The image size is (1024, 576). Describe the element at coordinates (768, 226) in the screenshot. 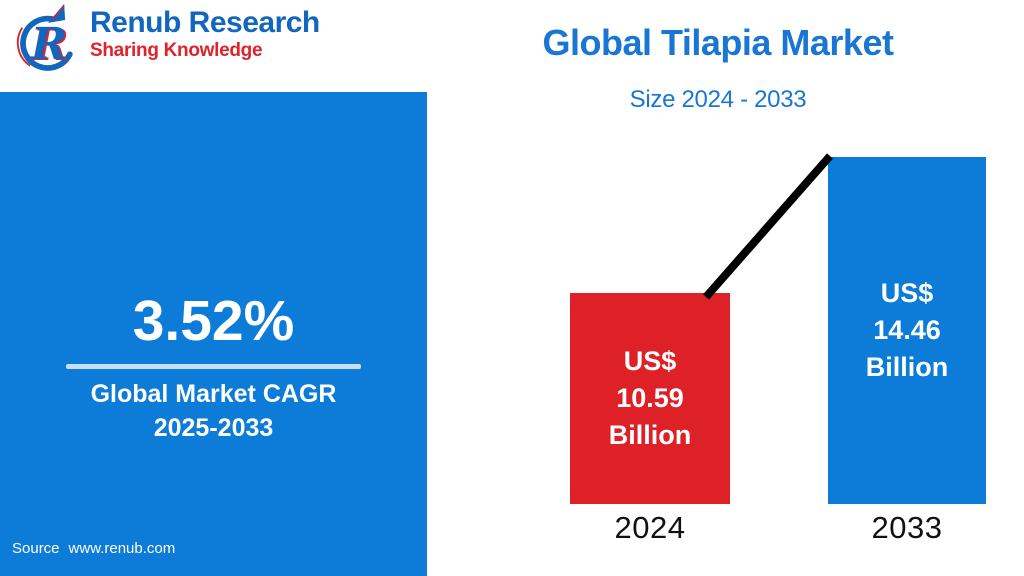

I see `growth-line` at that location.